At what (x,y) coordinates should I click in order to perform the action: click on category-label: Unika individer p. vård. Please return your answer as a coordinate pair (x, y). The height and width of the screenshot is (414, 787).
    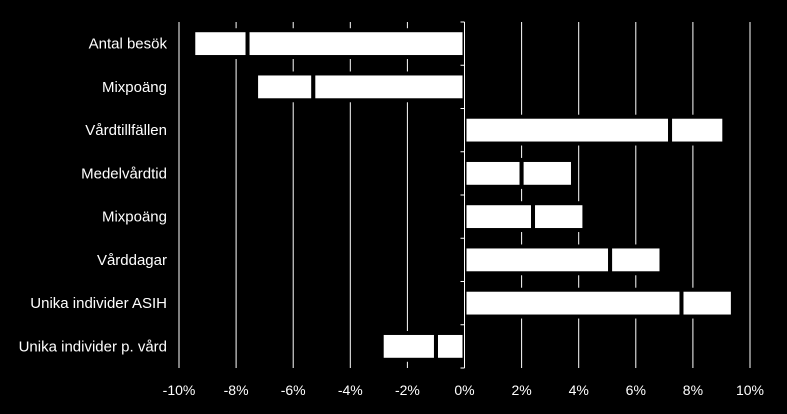
    Looking at the image, I should click on (93, 346).